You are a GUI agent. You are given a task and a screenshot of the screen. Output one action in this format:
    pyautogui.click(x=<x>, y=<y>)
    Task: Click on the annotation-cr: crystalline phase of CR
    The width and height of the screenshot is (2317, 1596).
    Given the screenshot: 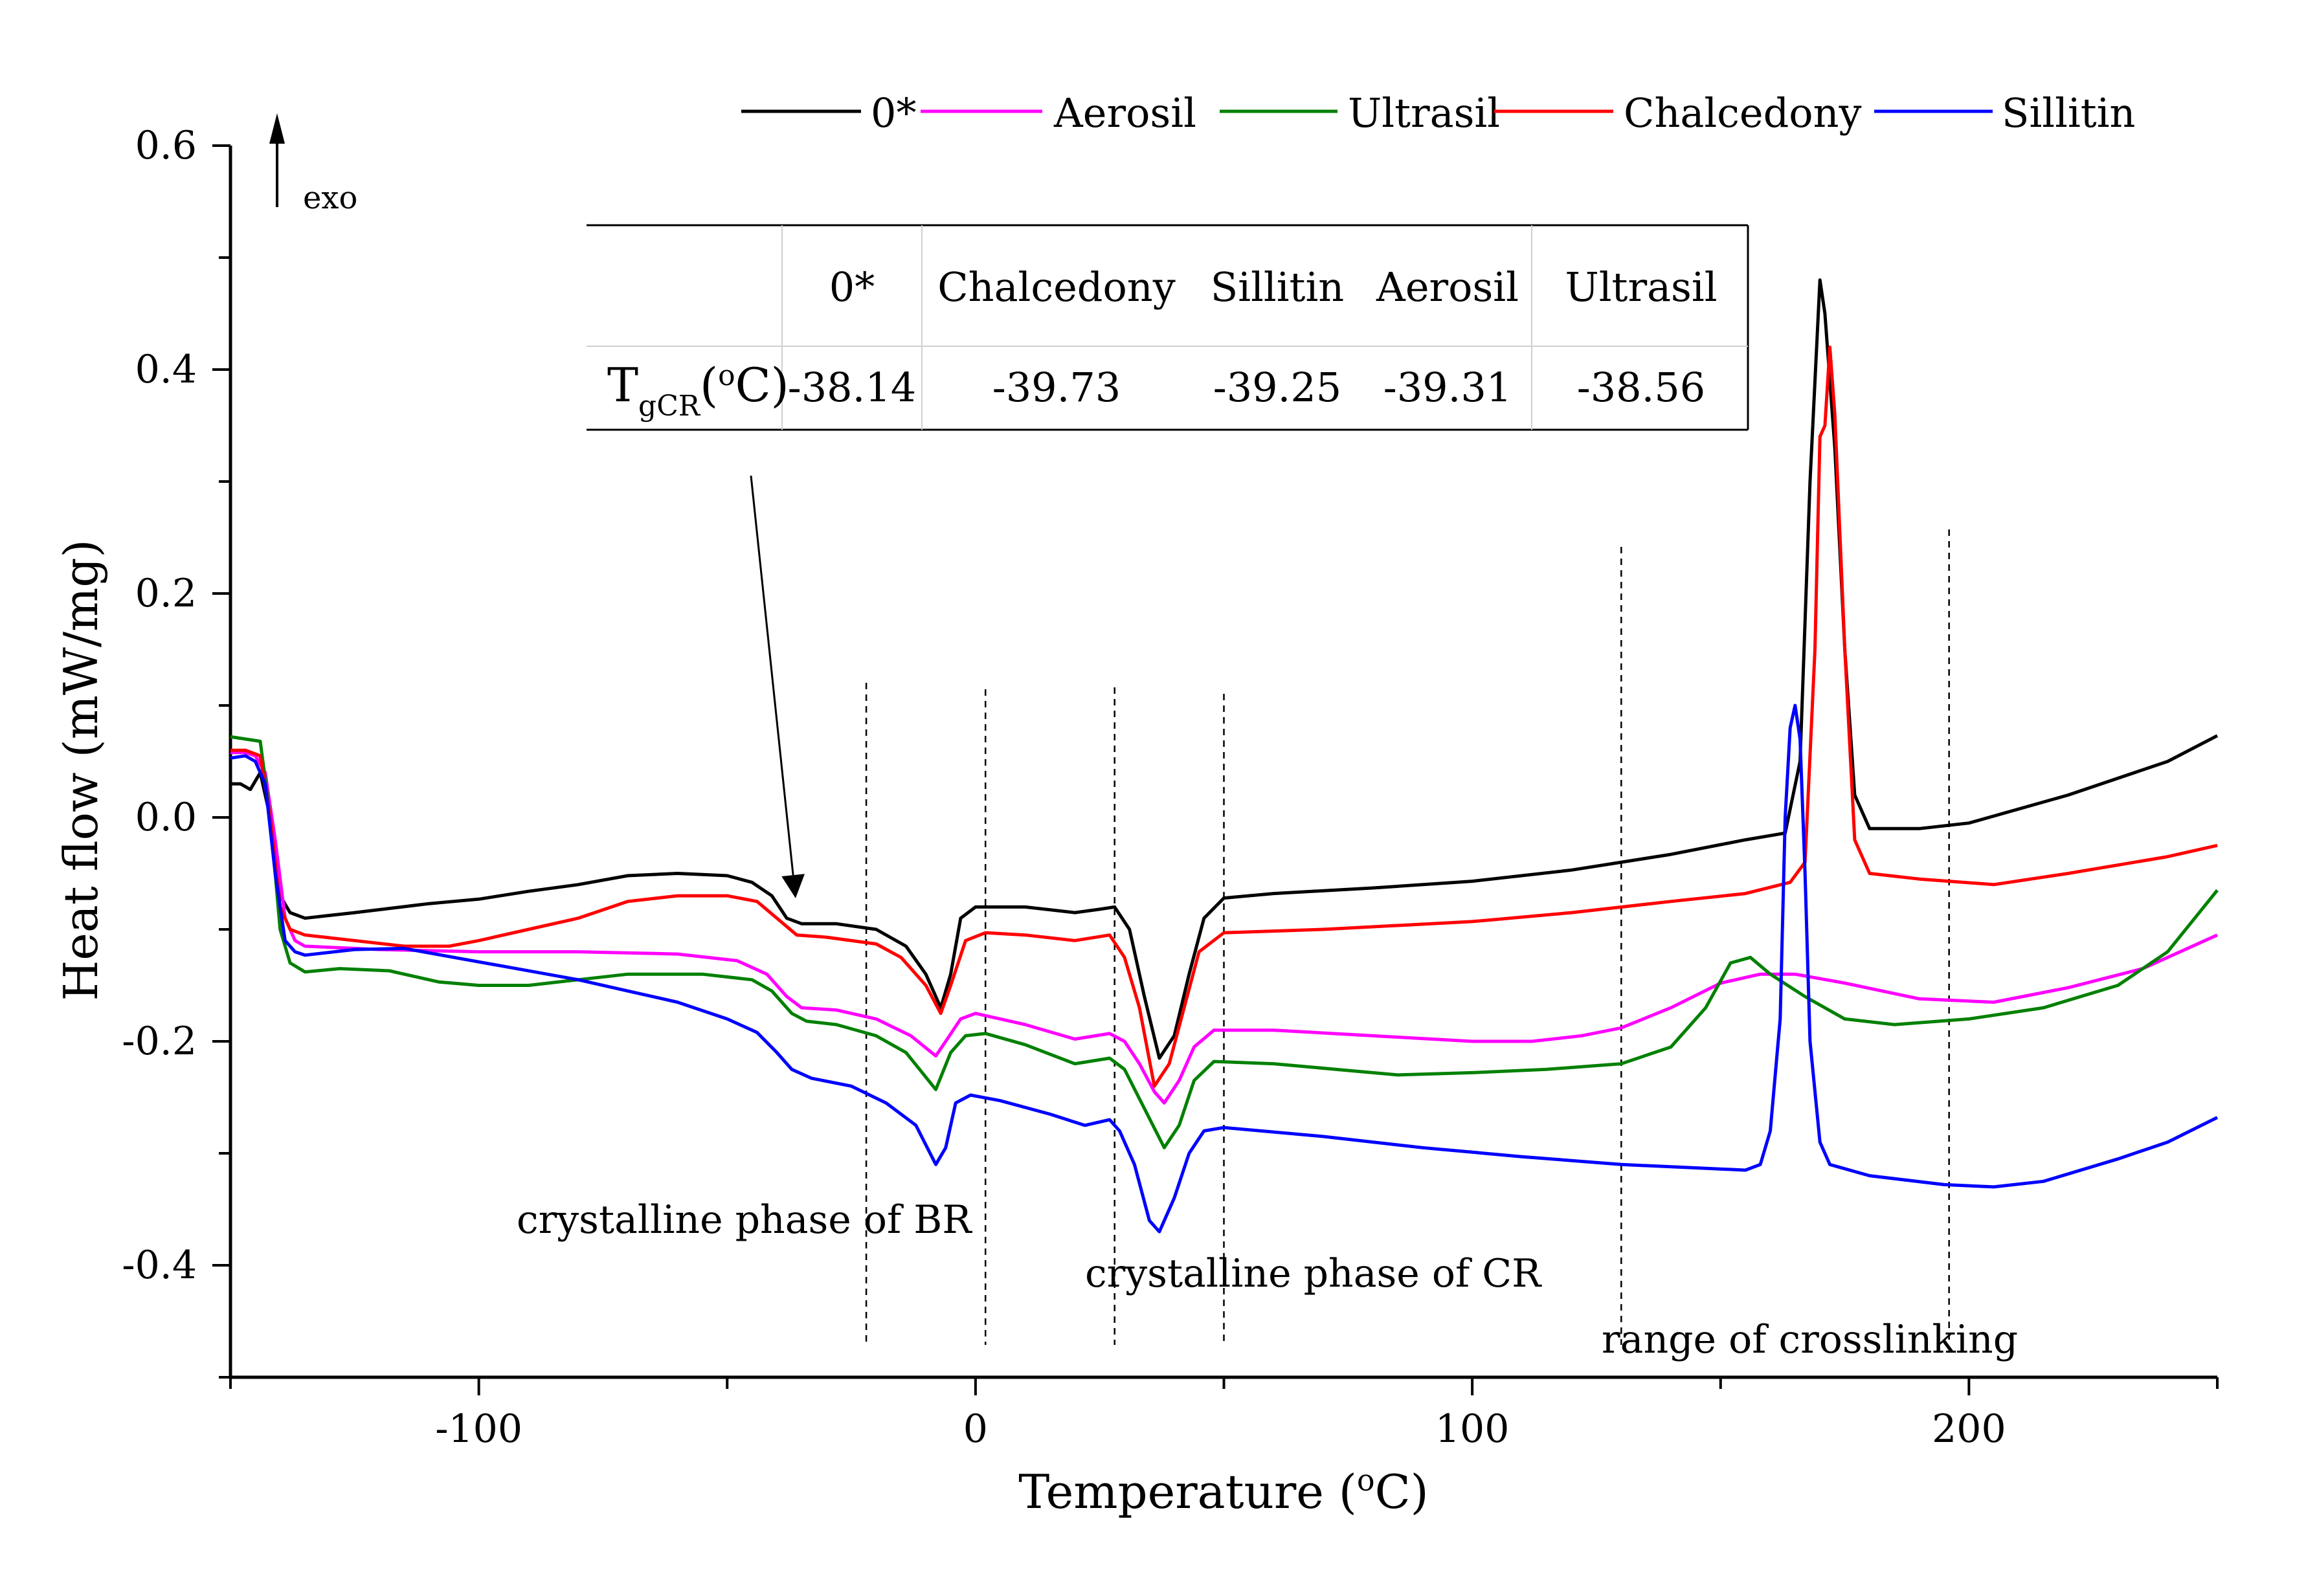 What is the action you would take?
    pyautogui.click(x=1313, y=1273)
    